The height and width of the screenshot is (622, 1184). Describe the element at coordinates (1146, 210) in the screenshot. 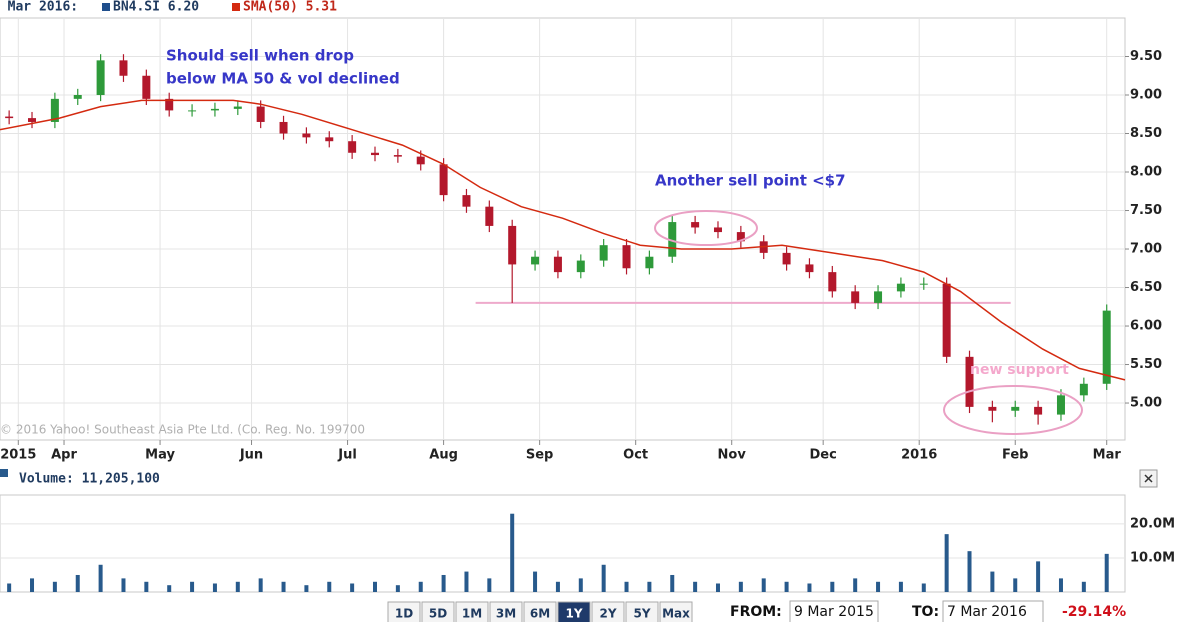

I see `y-tick-label: 7.50` at that location.